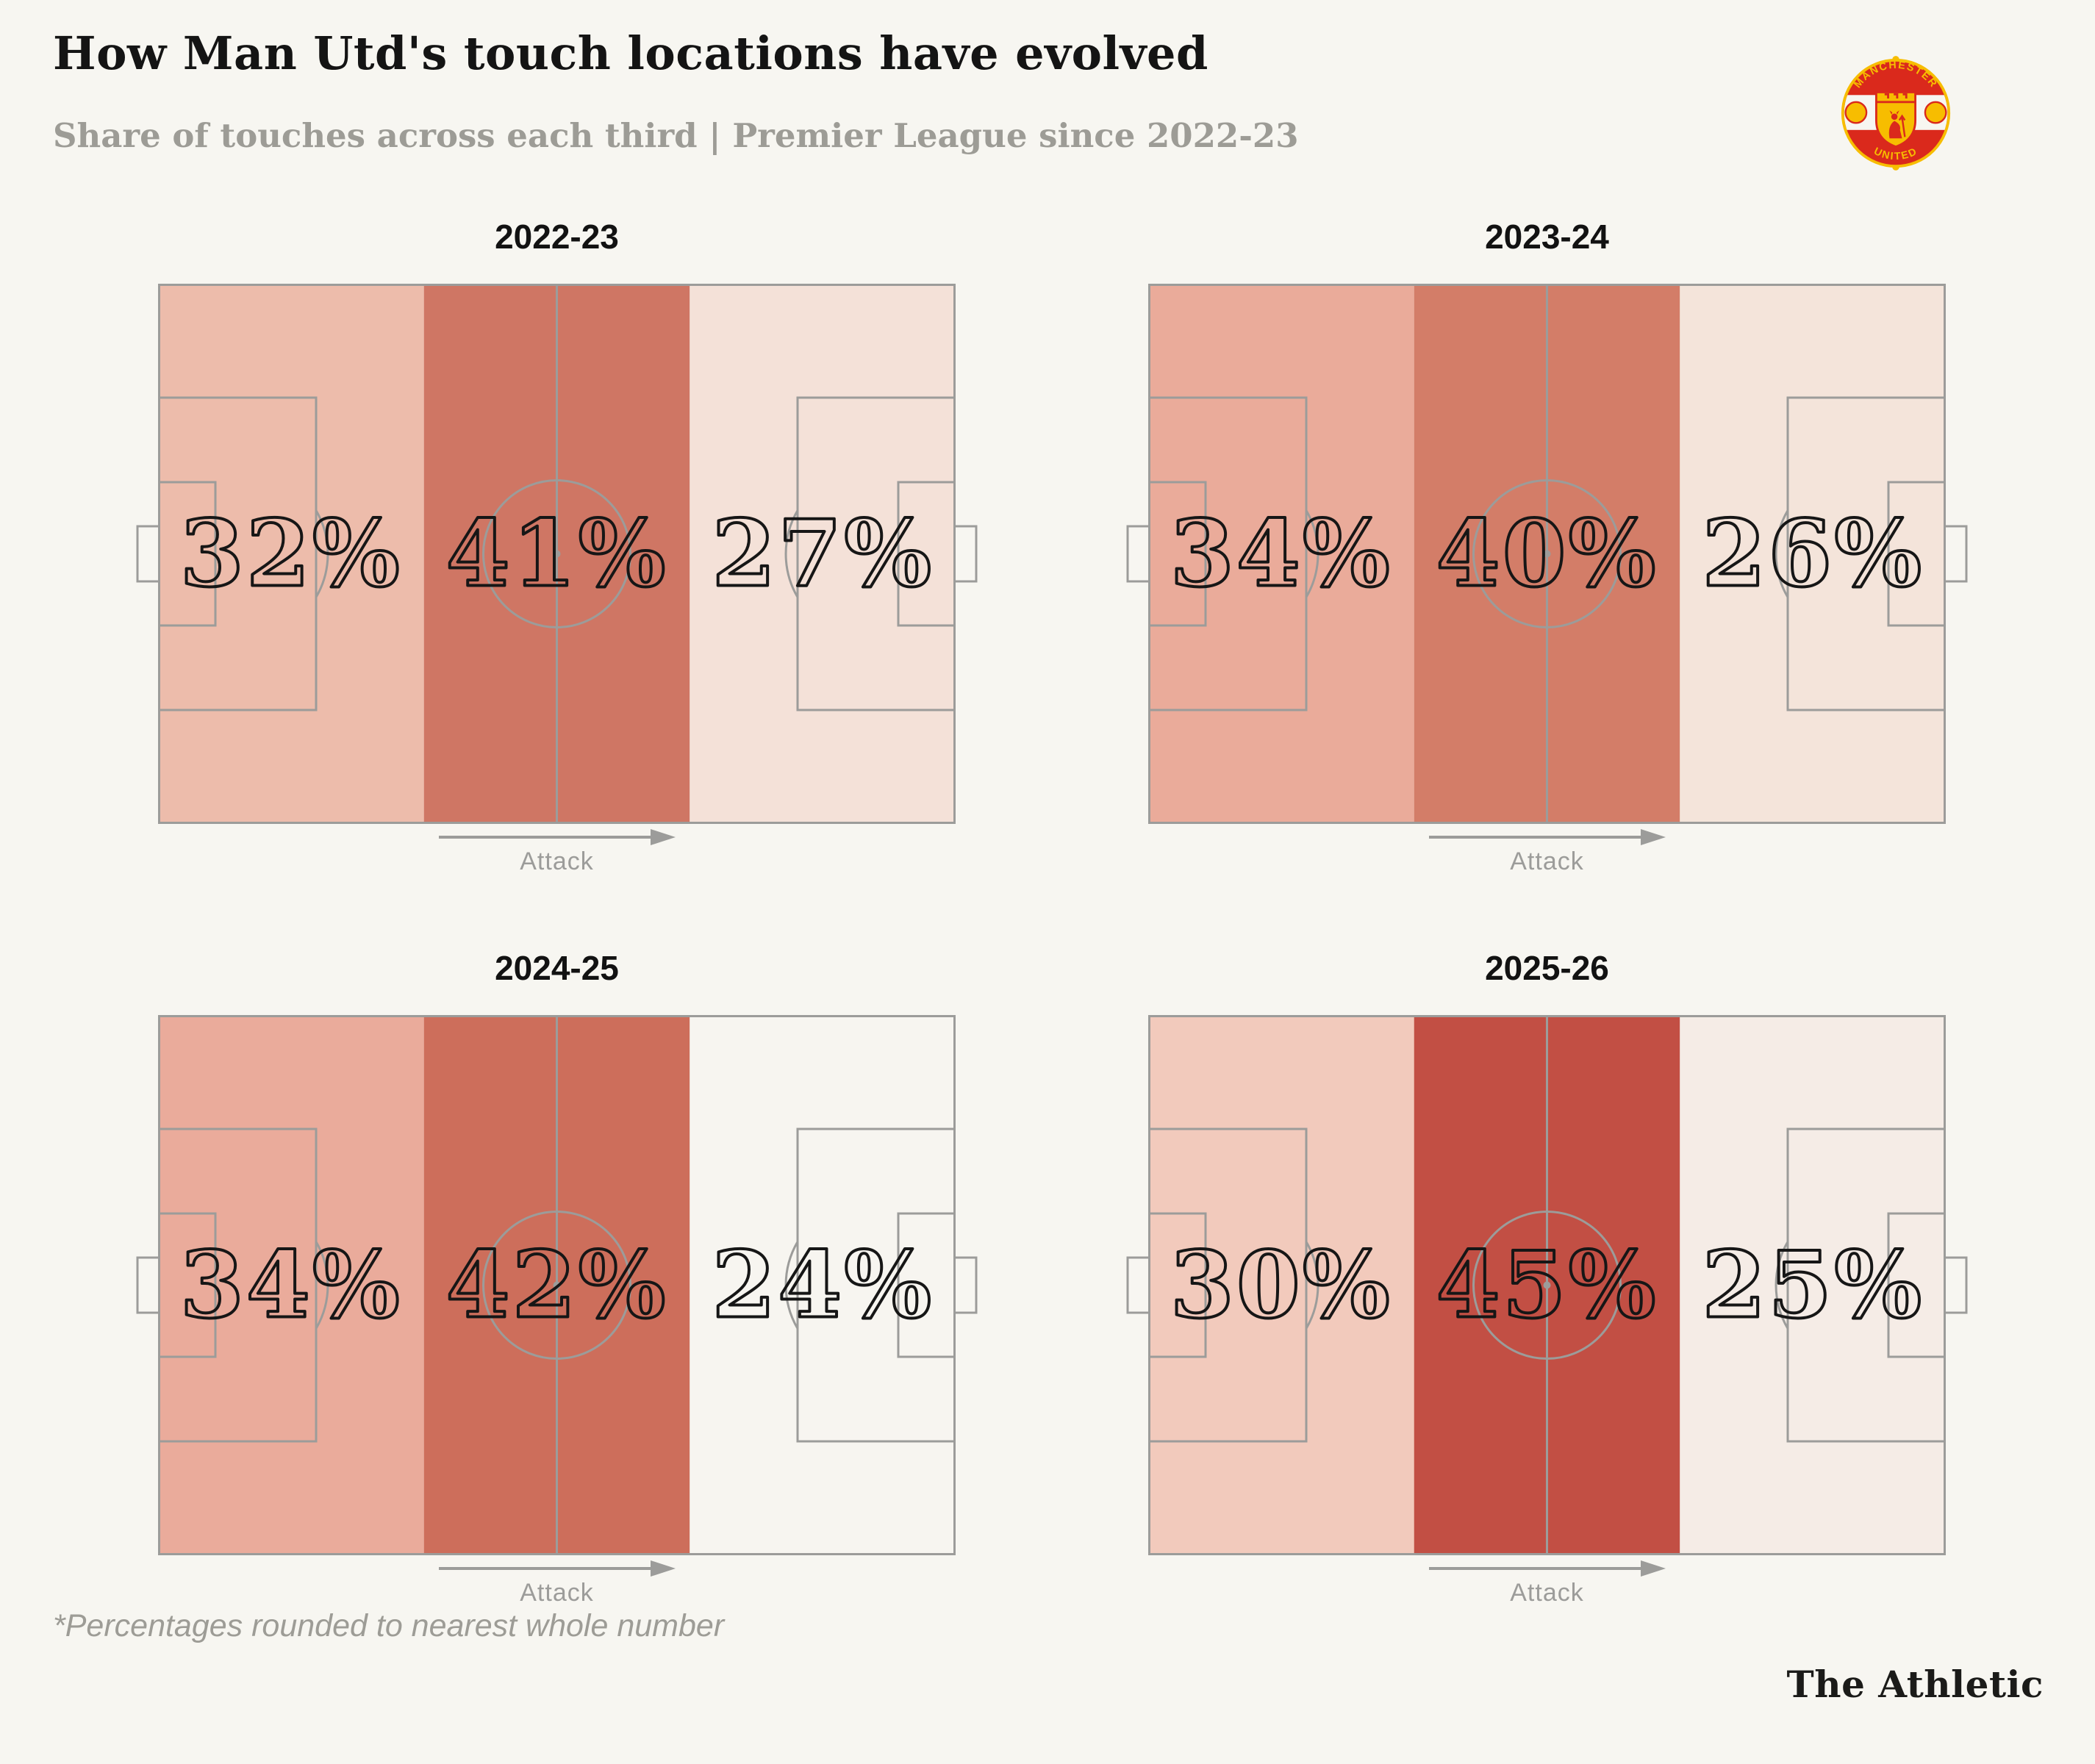 Image resolution: width=2095 pixels, height=1764 pixels. I want to click on attacking-third-value: 26%, so click(1813, 554).